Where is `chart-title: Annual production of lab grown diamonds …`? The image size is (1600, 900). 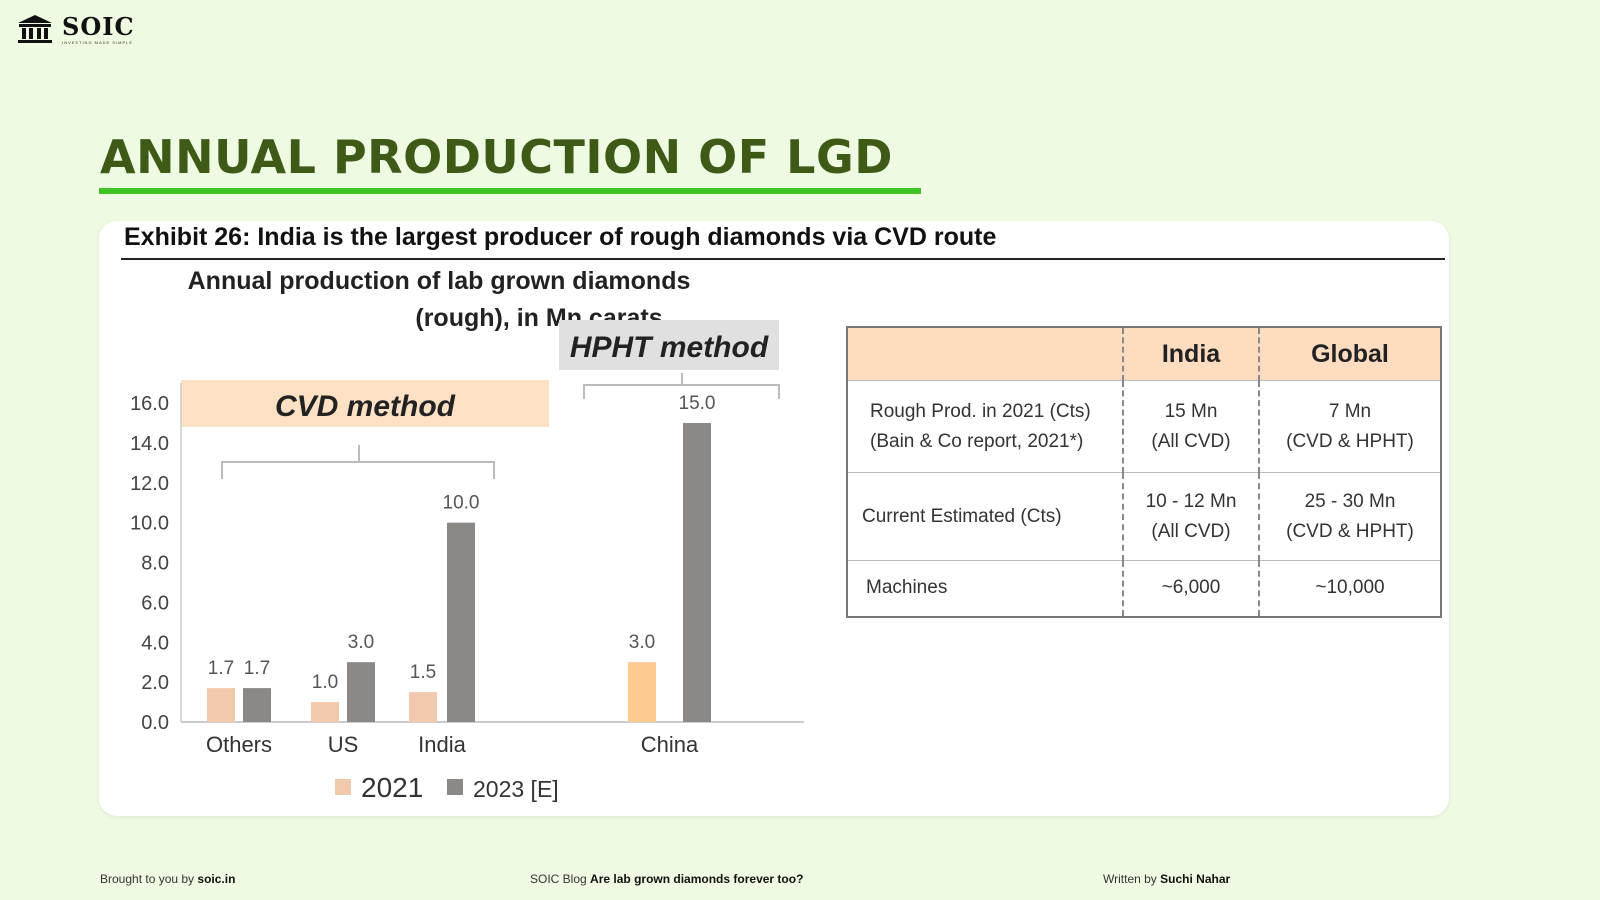 chart-title: Annual production of lab grown diamonds … is located at coordinates (439, 300).